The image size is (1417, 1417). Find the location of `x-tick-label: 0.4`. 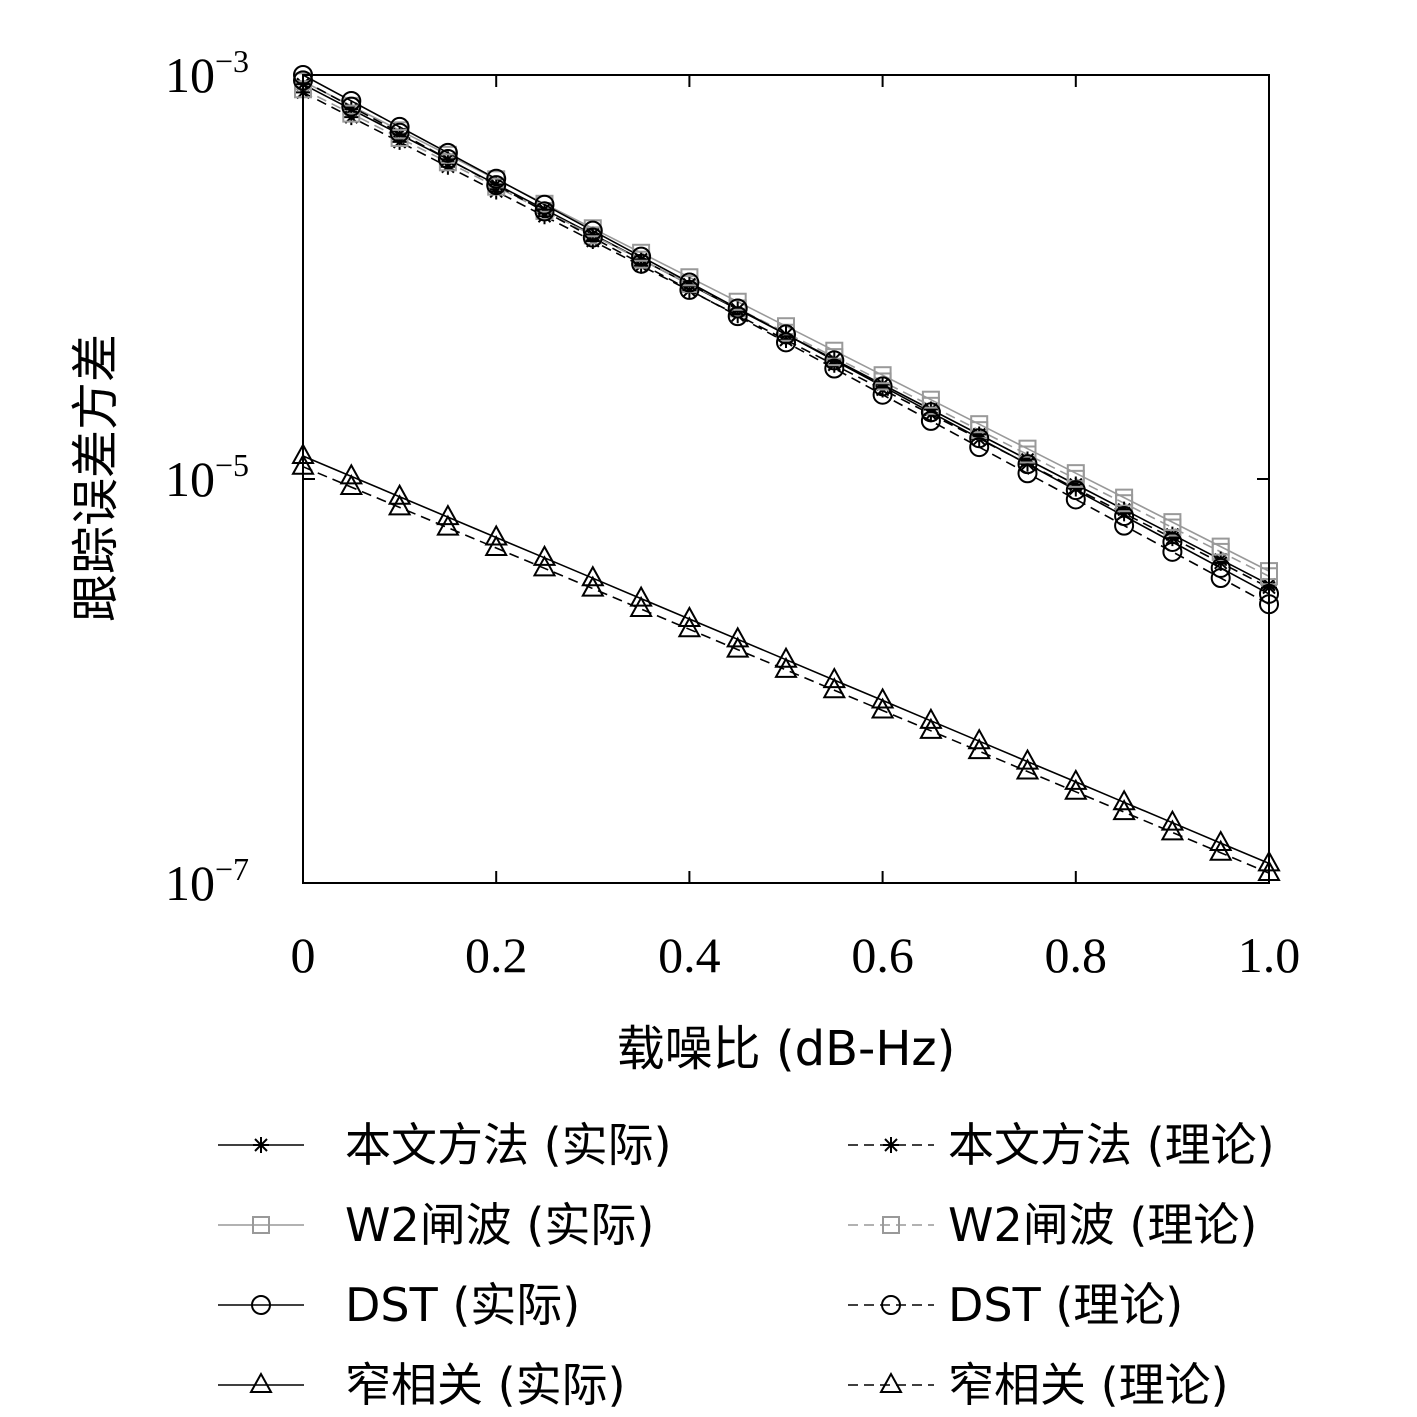

x-tick-label: 0.4 is located at coordinates (689, 955).